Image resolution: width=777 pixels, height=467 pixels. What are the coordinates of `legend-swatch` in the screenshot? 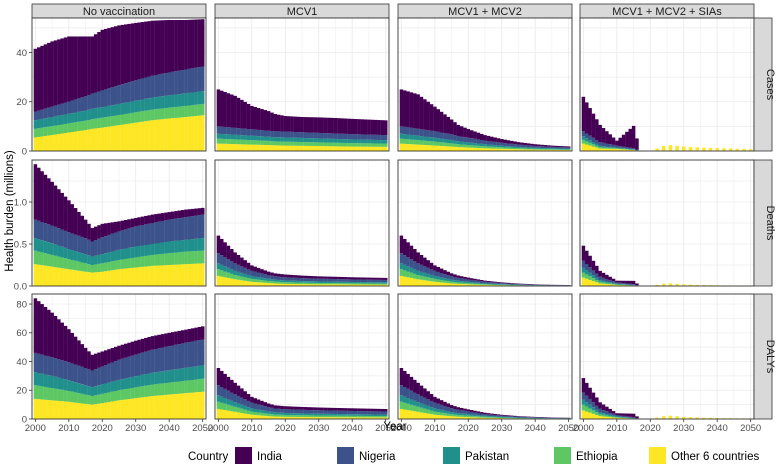 It's located at (657, 455).